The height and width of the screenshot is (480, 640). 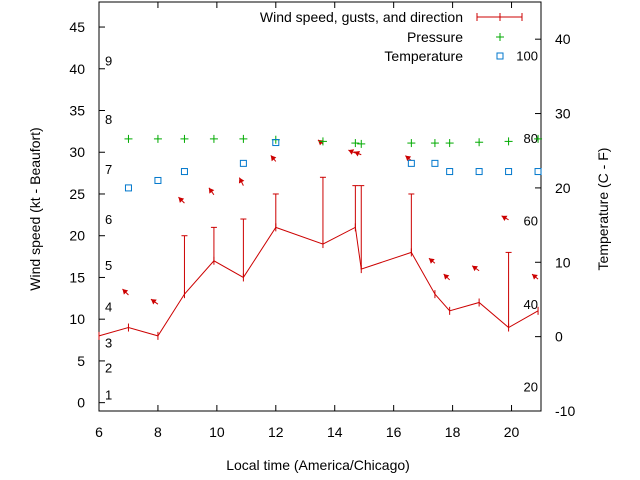 I want to click on legend-label-wind: Wind speed, gusts, and direction, so click(x=361, y=17).